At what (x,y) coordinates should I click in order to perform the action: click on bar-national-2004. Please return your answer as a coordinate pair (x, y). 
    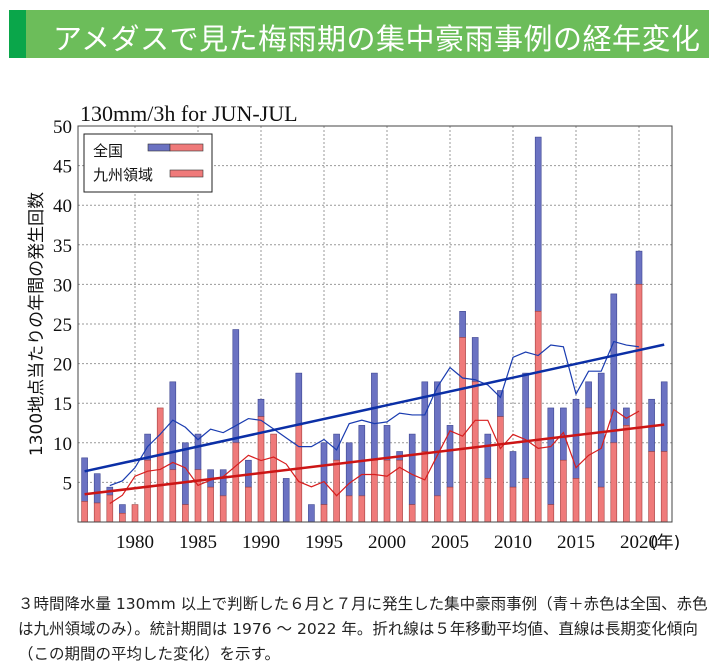
    Looking at the image, I should click on (437, 439).